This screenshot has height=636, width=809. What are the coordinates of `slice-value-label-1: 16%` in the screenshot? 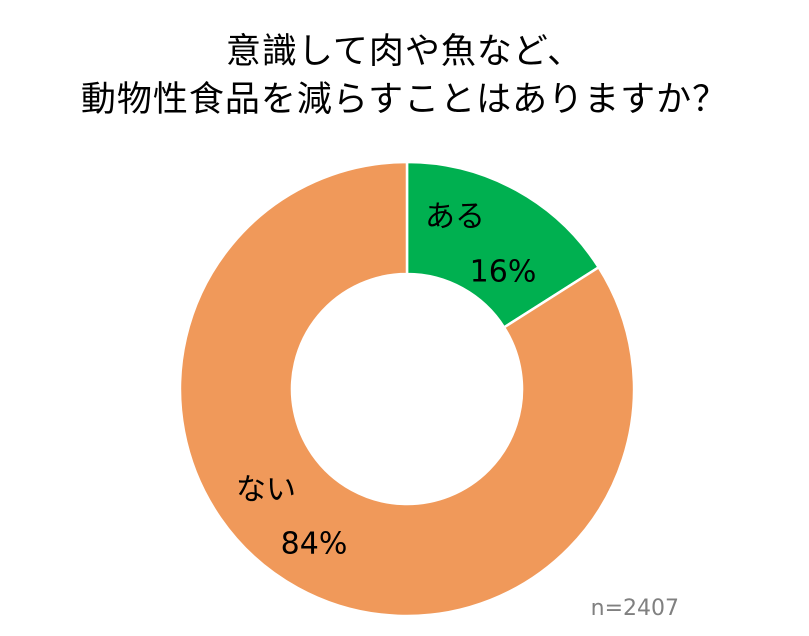 It's located at (503, 272).